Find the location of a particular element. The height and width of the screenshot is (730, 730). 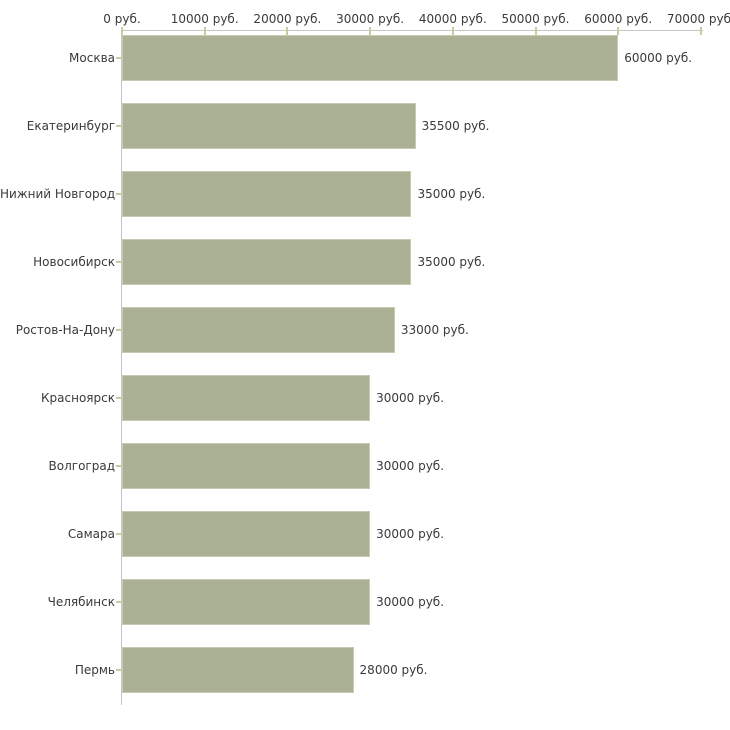

x-axis-tick-label: 60000 руб. is located at coordinates (618, 19).